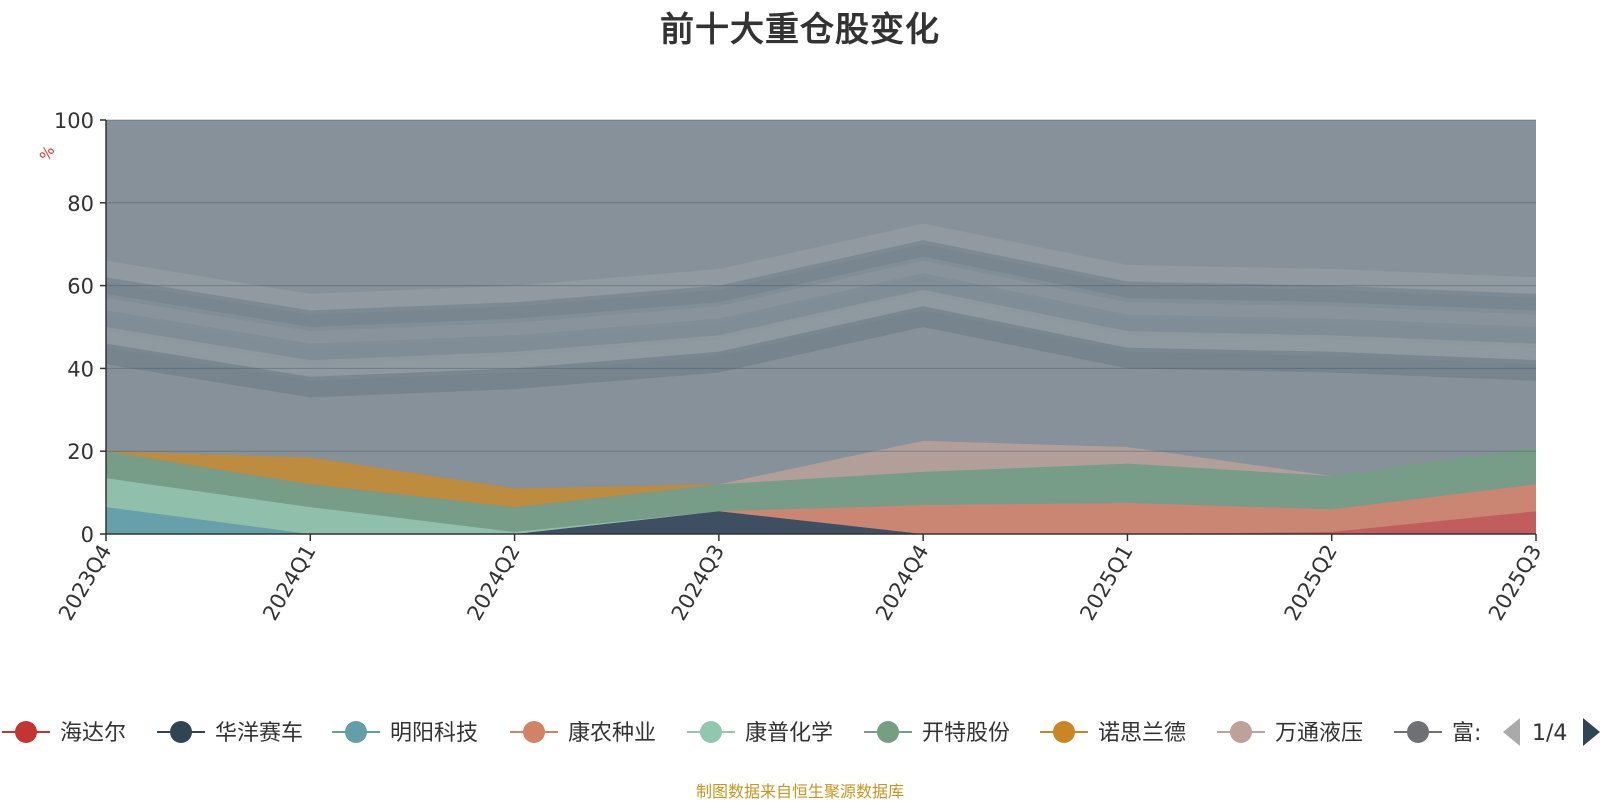 This screenshot has width=1600, height=802. Describe the element at coordinates (93, 733) in the screenshot. I see `legend-label: 海达尔` at that location.